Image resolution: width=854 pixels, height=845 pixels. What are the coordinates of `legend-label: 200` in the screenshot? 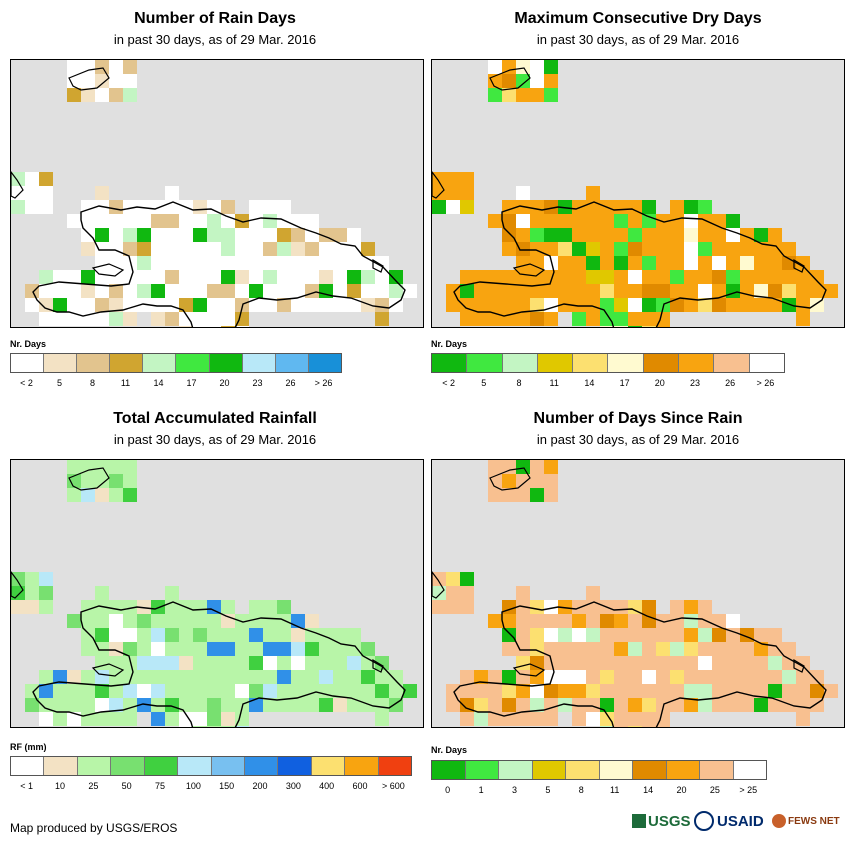 It's located at (260, 786).